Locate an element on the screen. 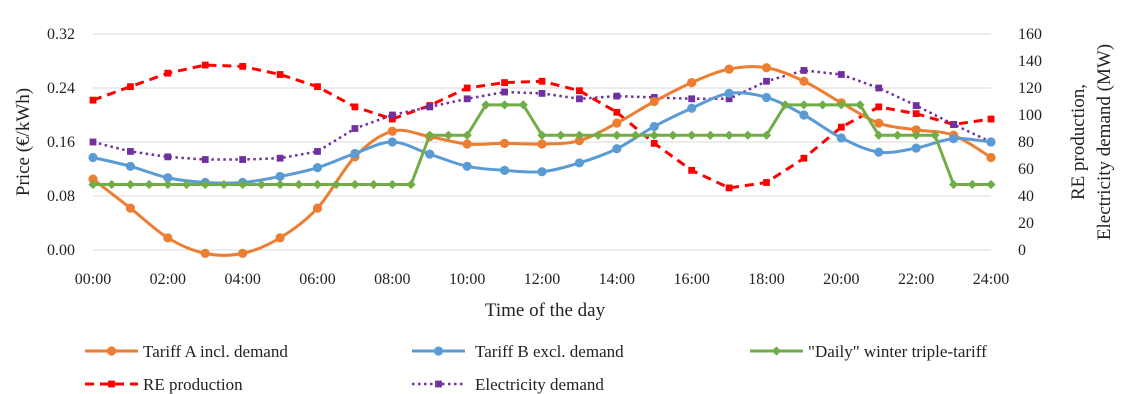  legend-item: Tariff A incl. demand is located at coordinates (186, 351).